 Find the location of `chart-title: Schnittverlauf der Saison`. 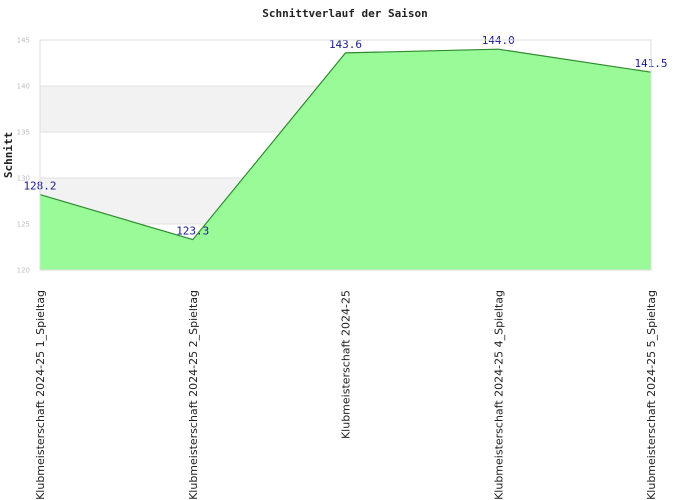

chart-title: Schnittverlauf der Saison is located at coordinates (345, 13).